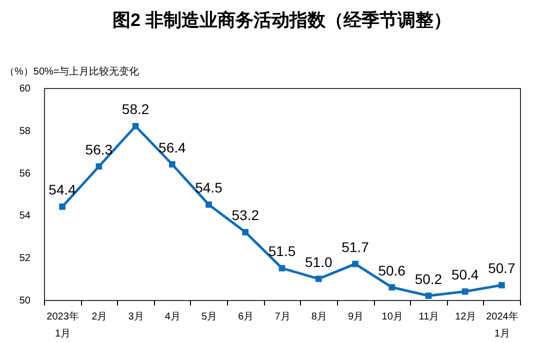 The image size is (553, 343). I want to click on x-tick-label: 12月, so click(465, 317).